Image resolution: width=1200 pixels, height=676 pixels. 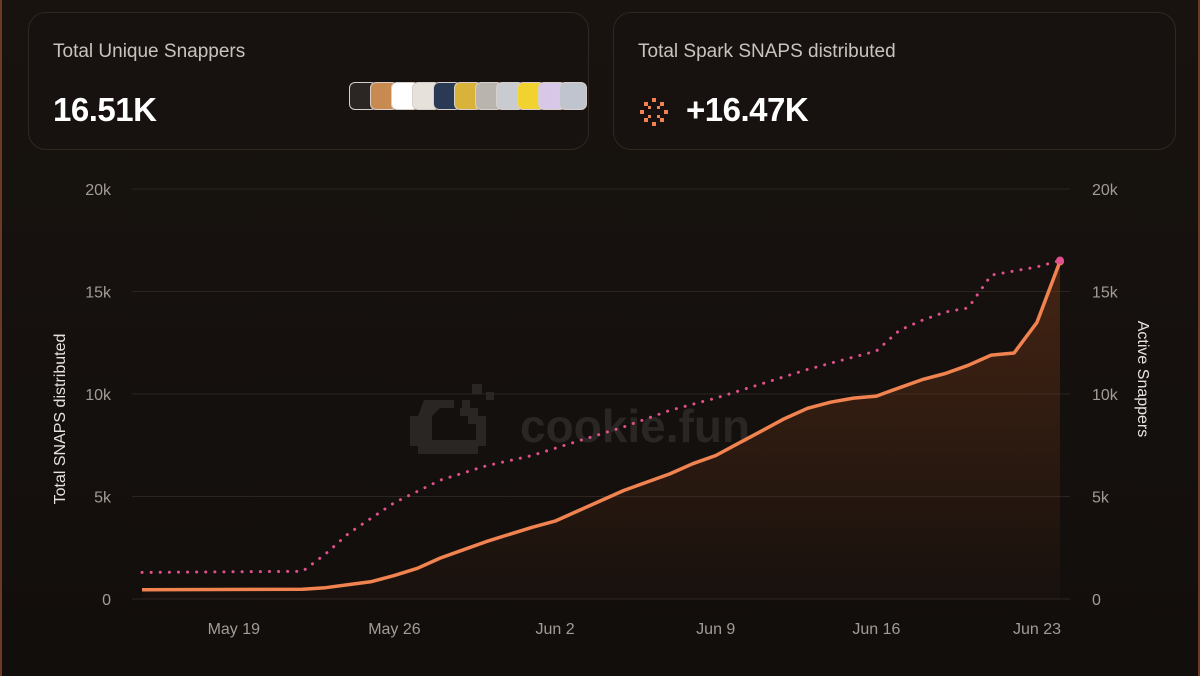 What do you see at coordinates (98, 395) in the screenshot?
I see `y-tick-label: 10k` at bounding box center [98, 395].